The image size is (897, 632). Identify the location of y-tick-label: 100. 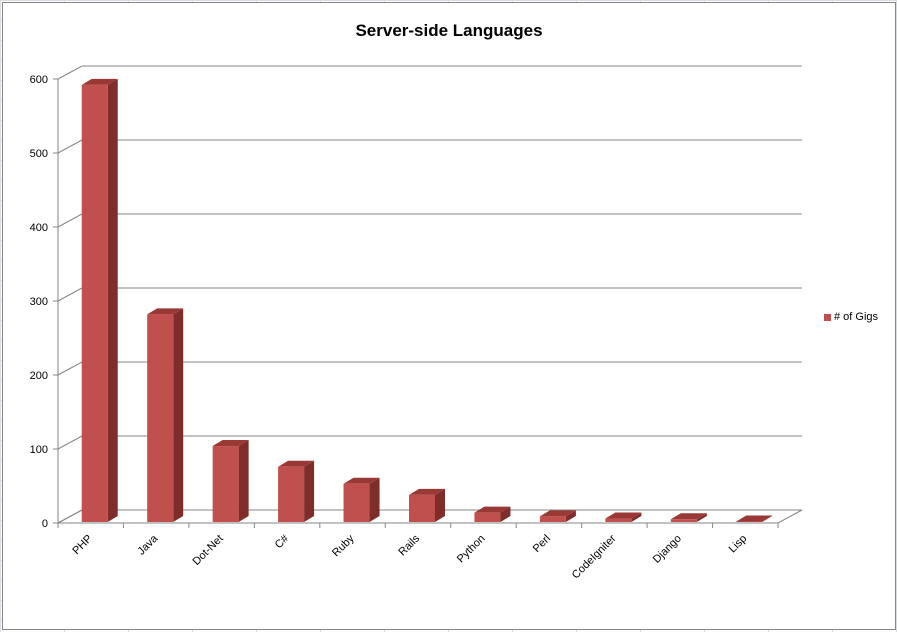
(39, 450).